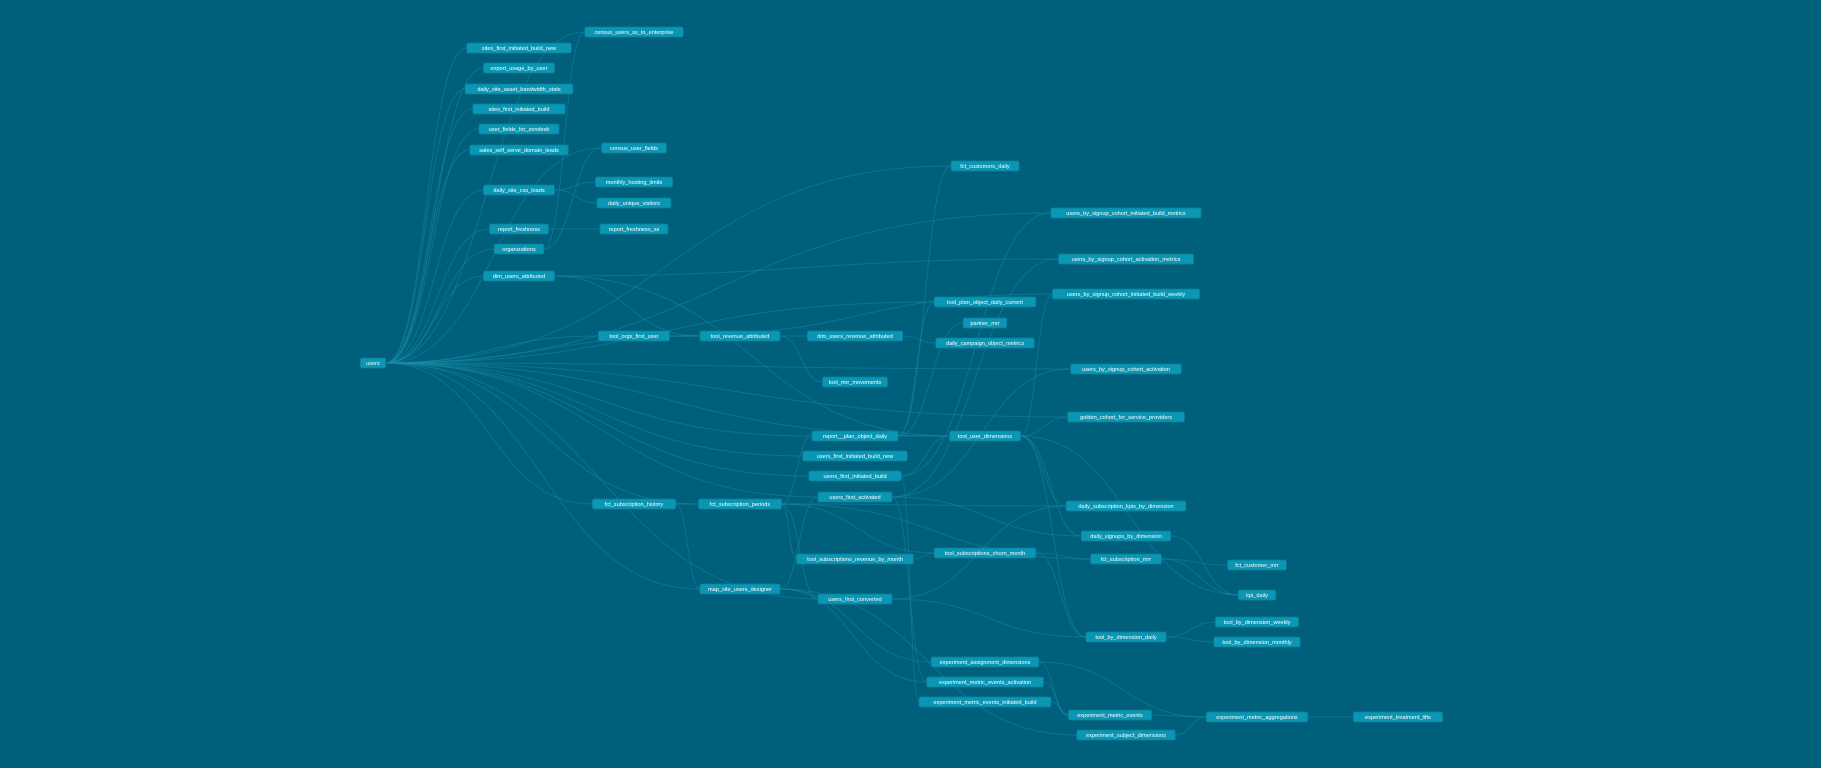 The height and width of the screenshot is (768, 1821). Describe the element at coordinates (801, 359) in the screenshot. I see `edge-tool_revenue_attributed-to-tool_mrr_movements` at that location.